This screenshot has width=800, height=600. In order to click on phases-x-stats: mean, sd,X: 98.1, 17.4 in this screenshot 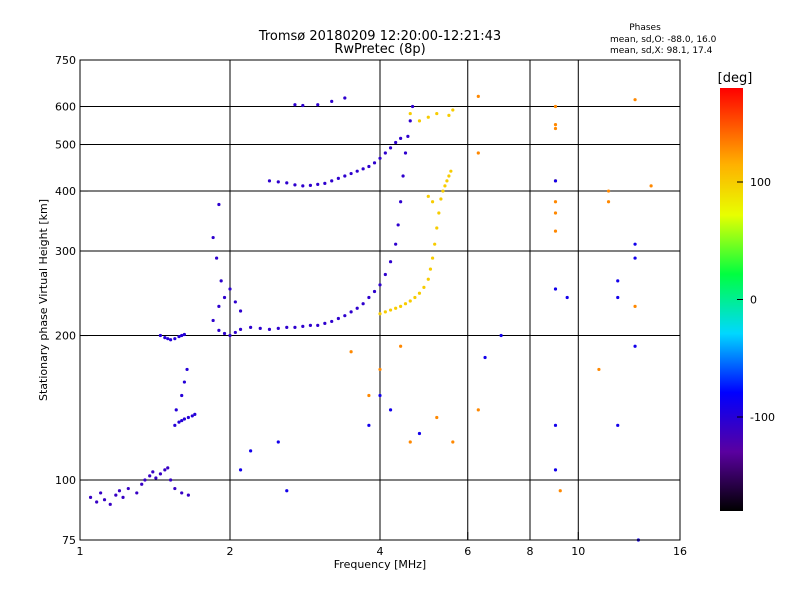, I will do `click(661, 51)`.